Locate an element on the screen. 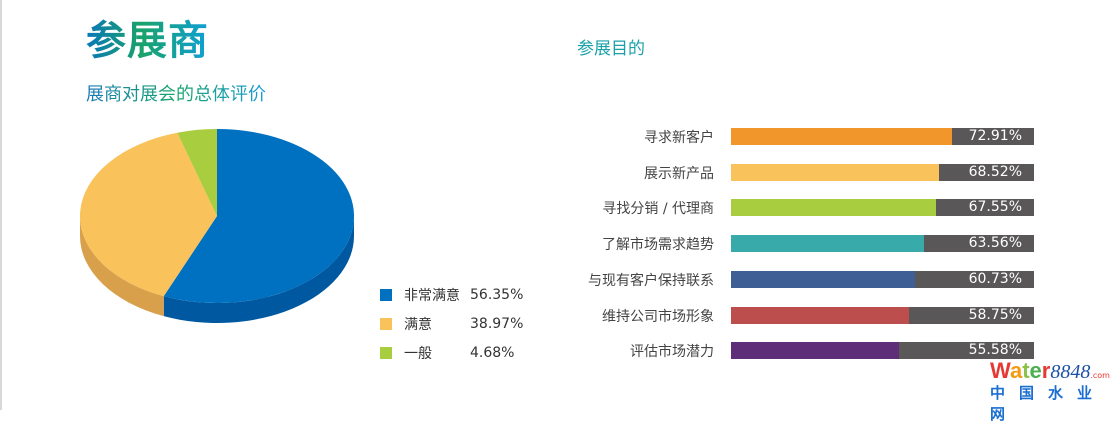 Image resolution: width=1119 pixels, height=424 pixels. bar-category-label: 维持公司市场形象 is located at coordinates (658, 316).